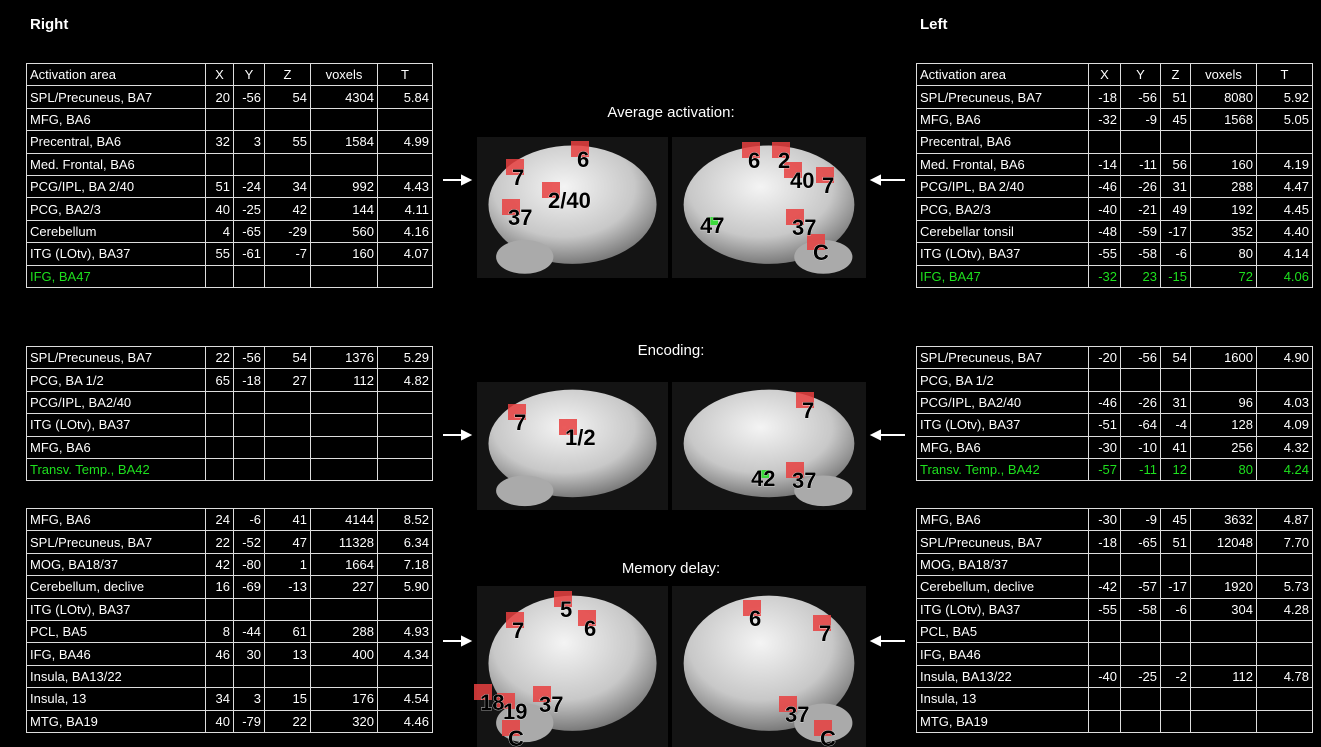 The width and height of the screenshot is (1321, 747). What do you see at coordinates (1284, 587) in the screenshot?
I see `table-cell: 5.73` at bounding box center [1284, 587].